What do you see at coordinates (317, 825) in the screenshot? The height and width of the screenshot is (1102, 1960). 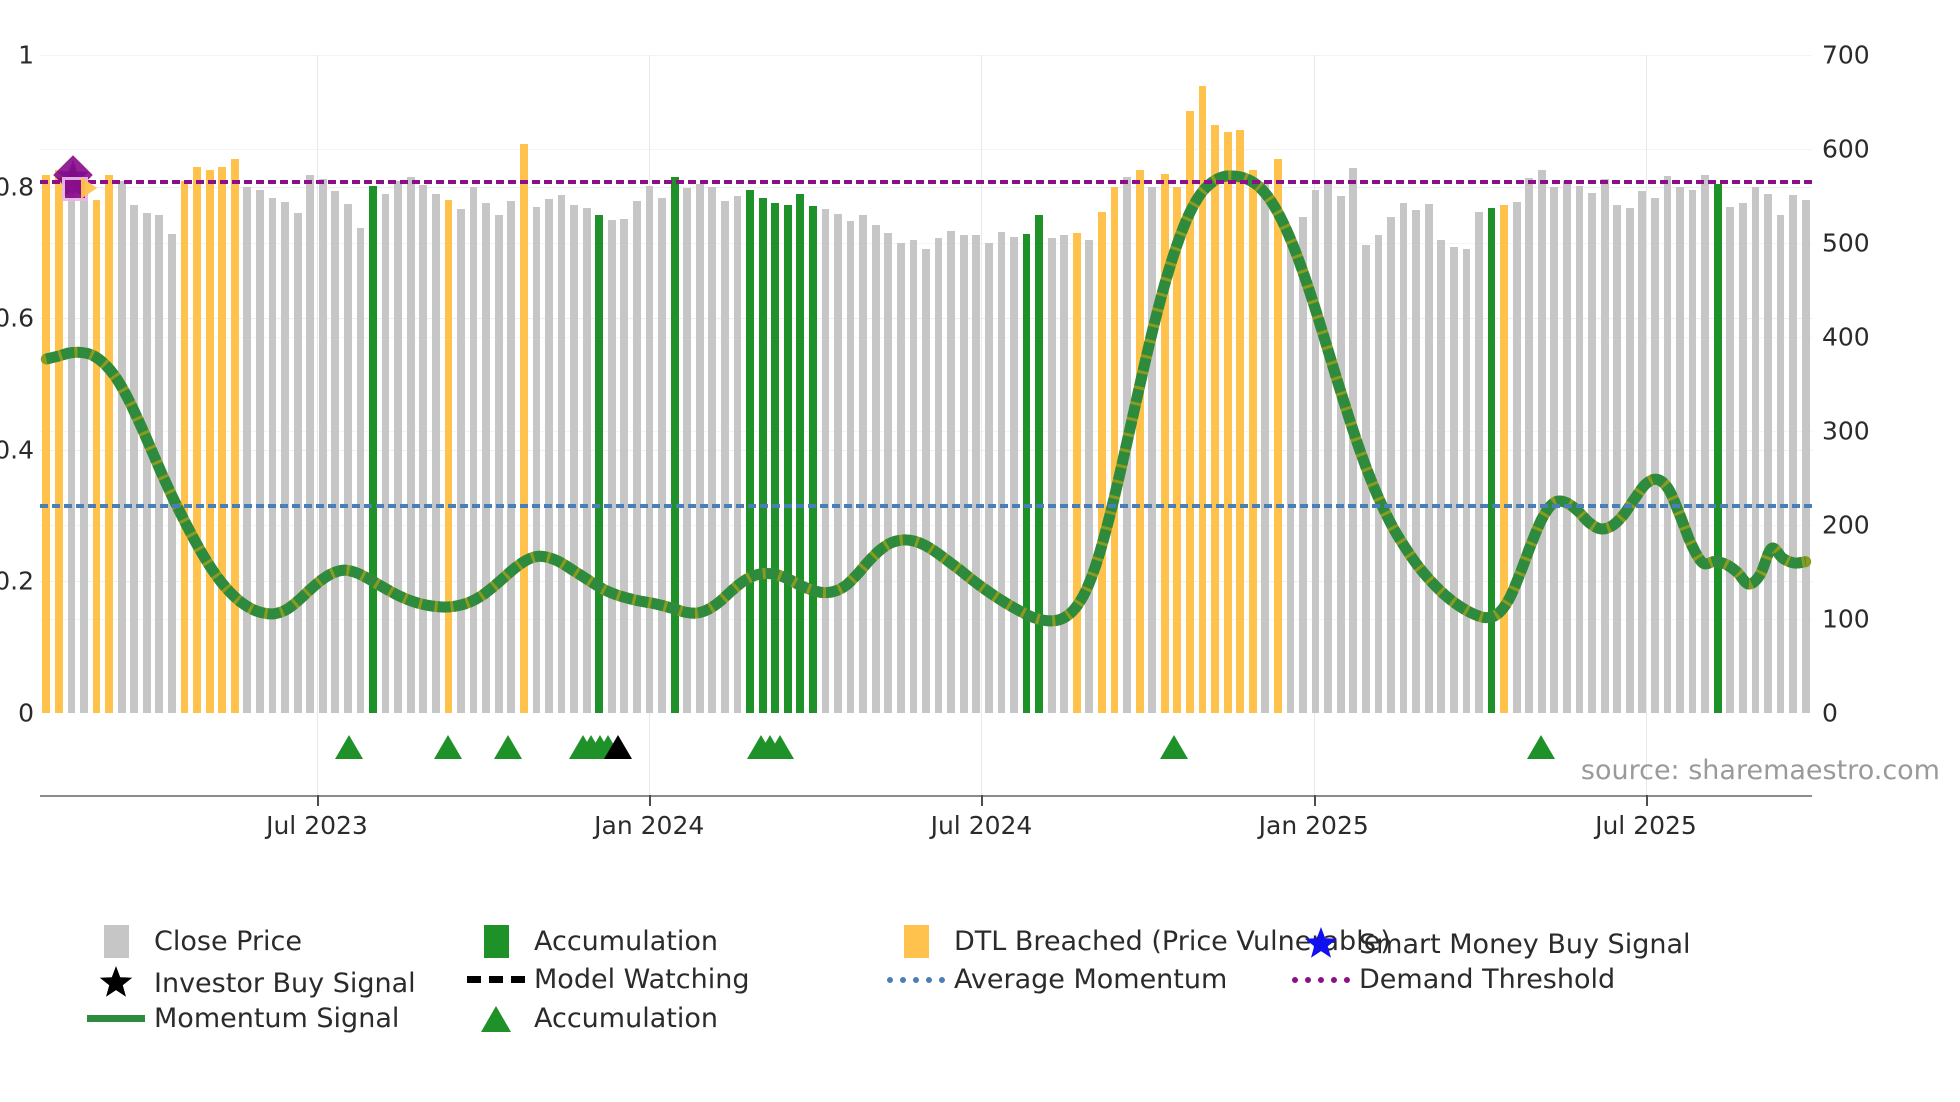 I see `x-axis-tick-label: Jul 2023` at bounding box center [317, 825].